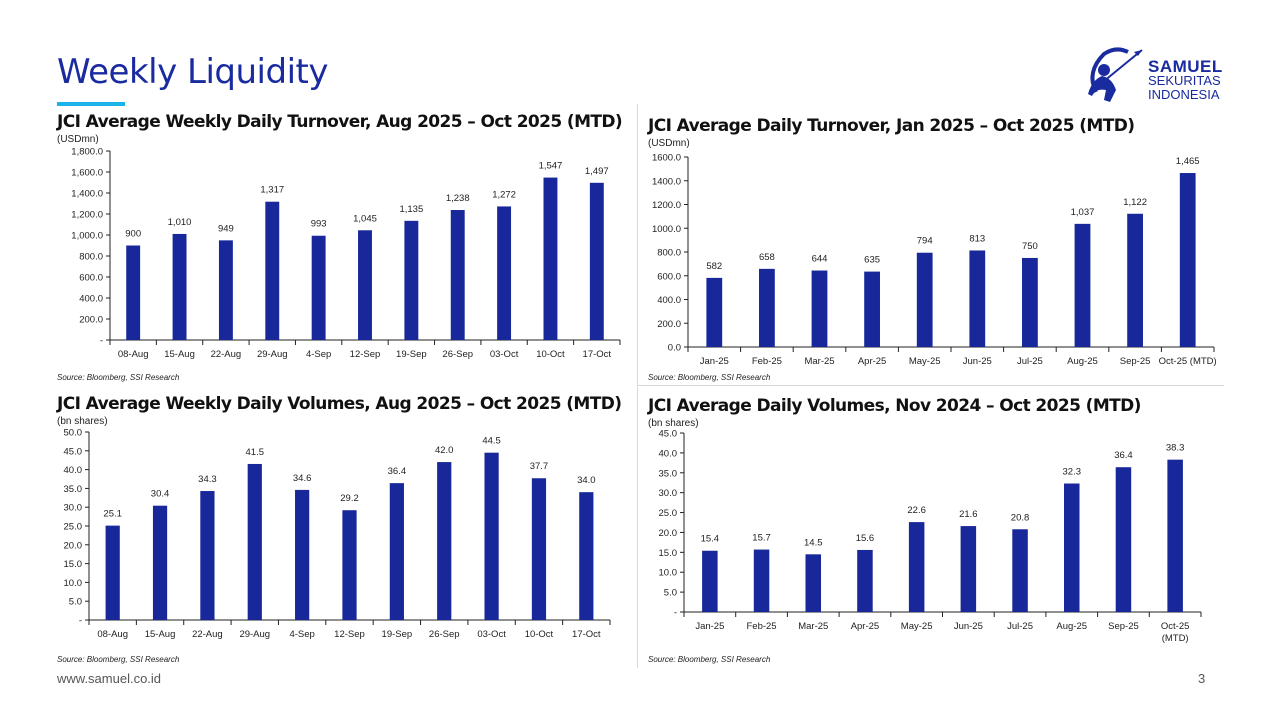 The image size is (1280, 720). What do you see at coordinates (1020, 517) in the screenshot?
I see `data-label: 20.8` at bounding box center [1020, 517].